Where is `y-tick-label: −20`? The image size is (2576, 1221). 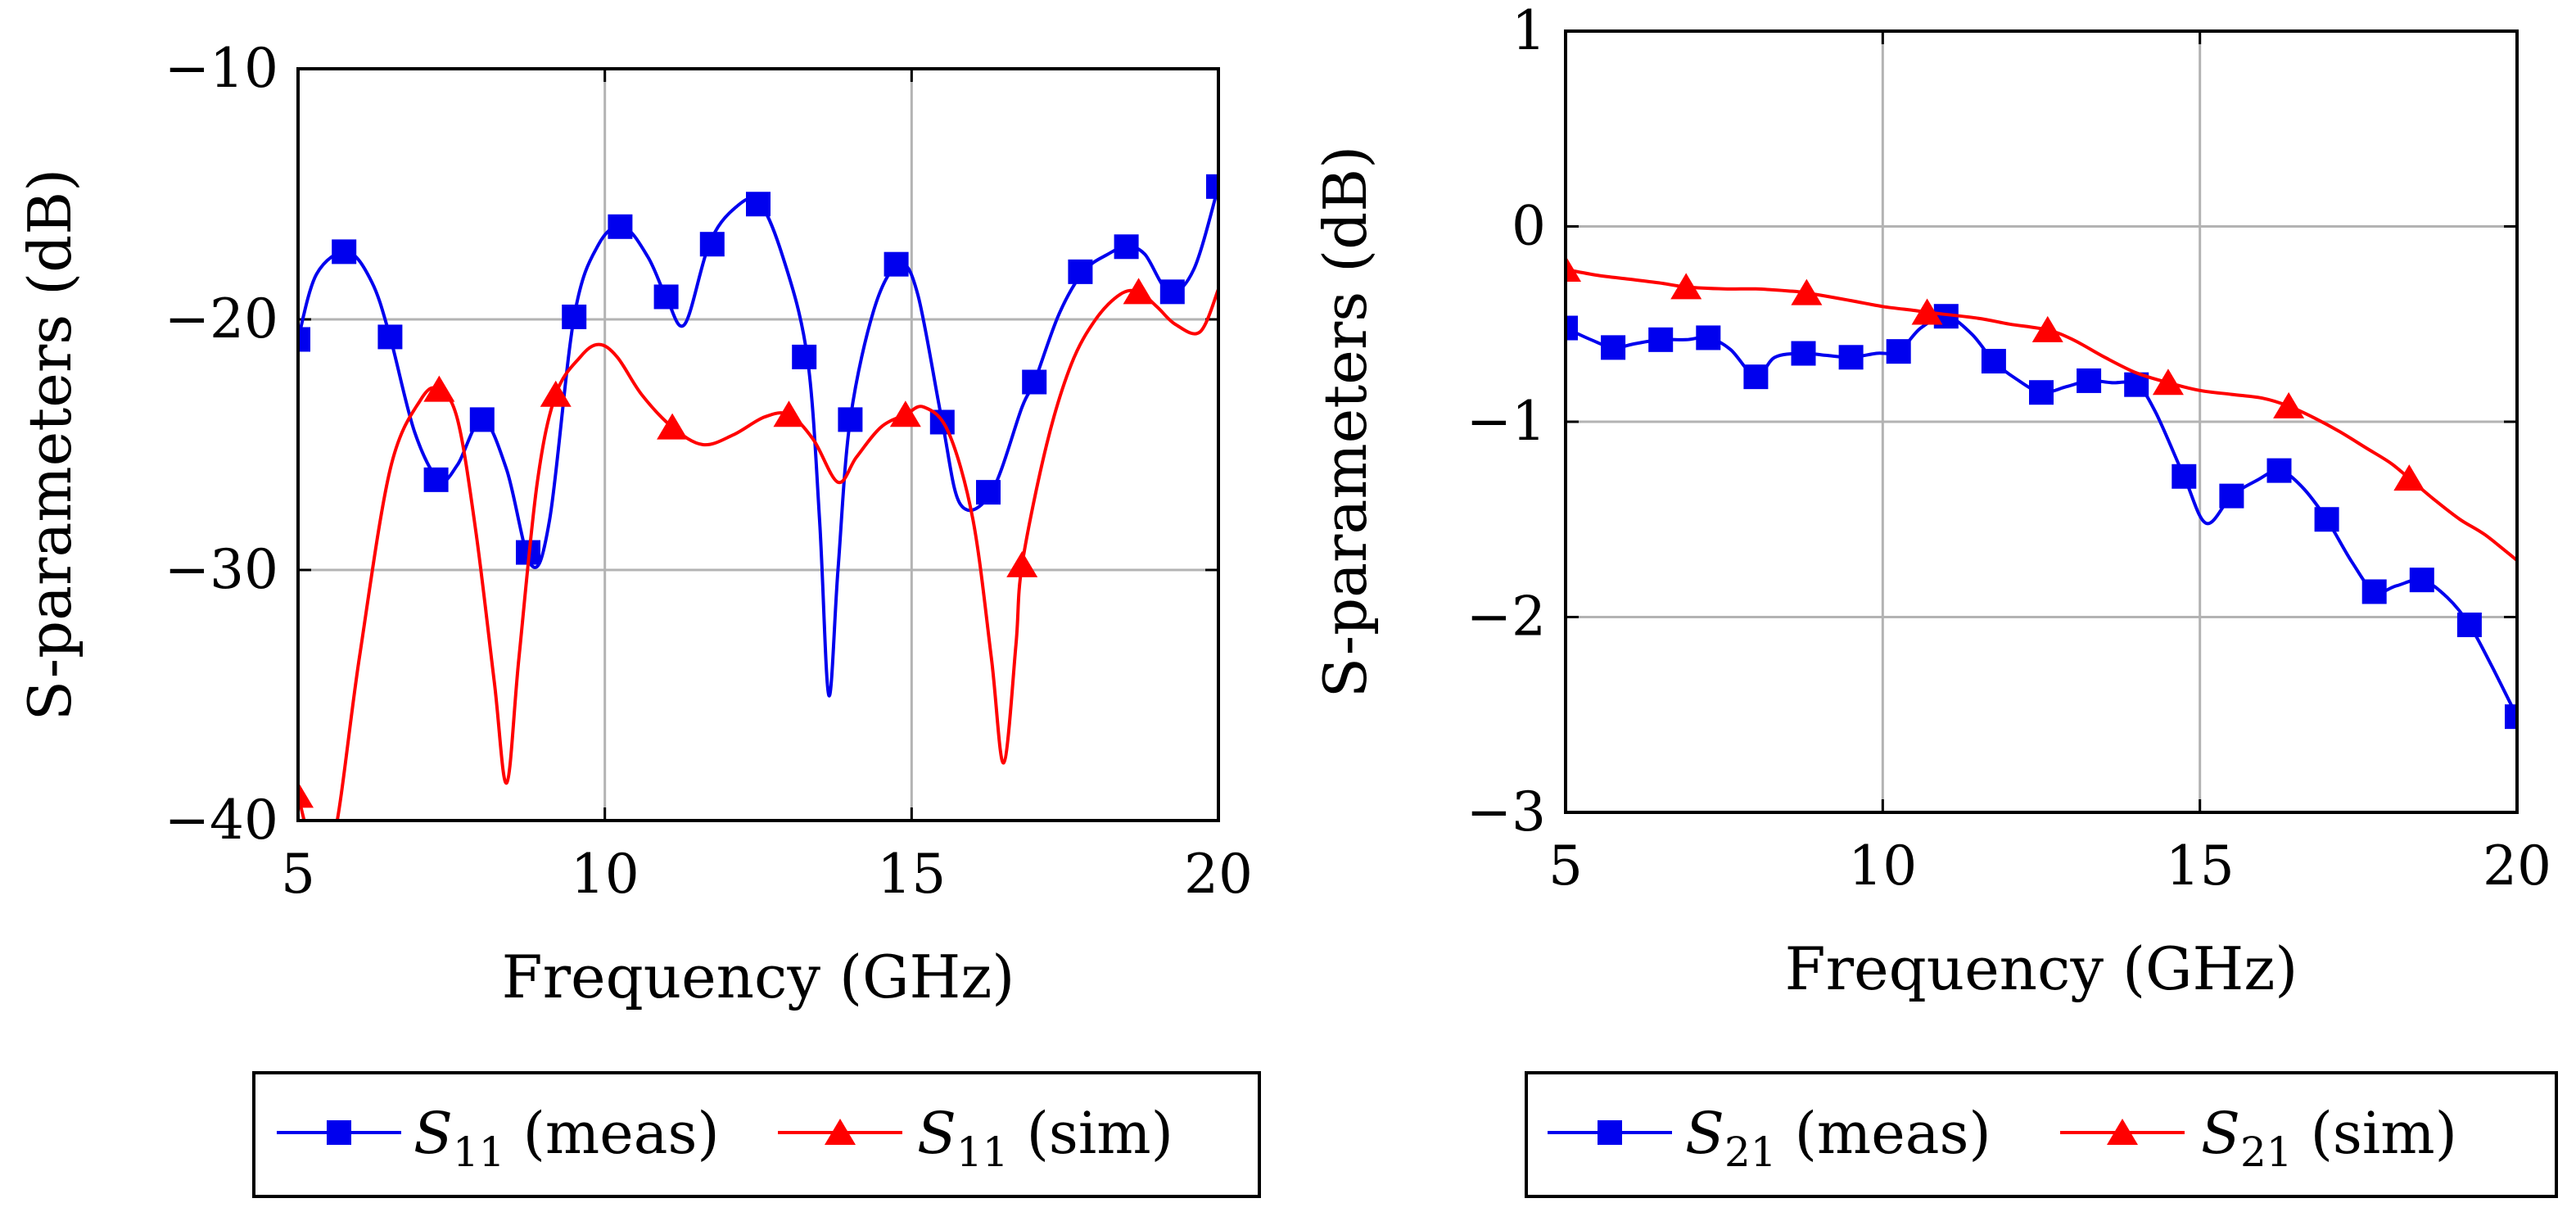
y-tick-label: −20 is located at coordinates (221, 318).